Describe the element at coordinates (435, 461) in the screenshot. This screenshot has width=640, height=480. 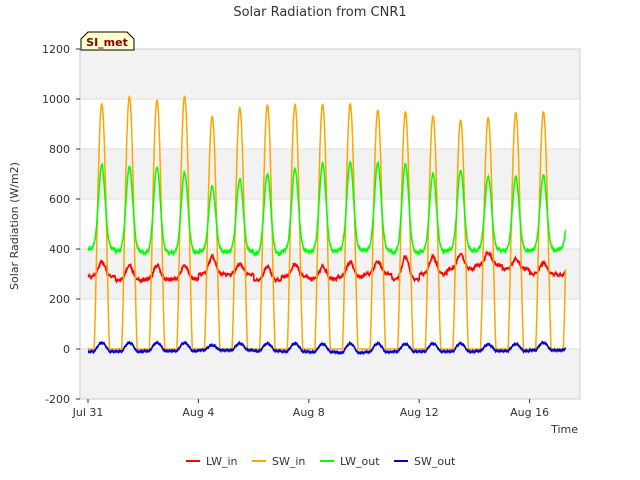
I see `legend-label: SW_out` at that location.